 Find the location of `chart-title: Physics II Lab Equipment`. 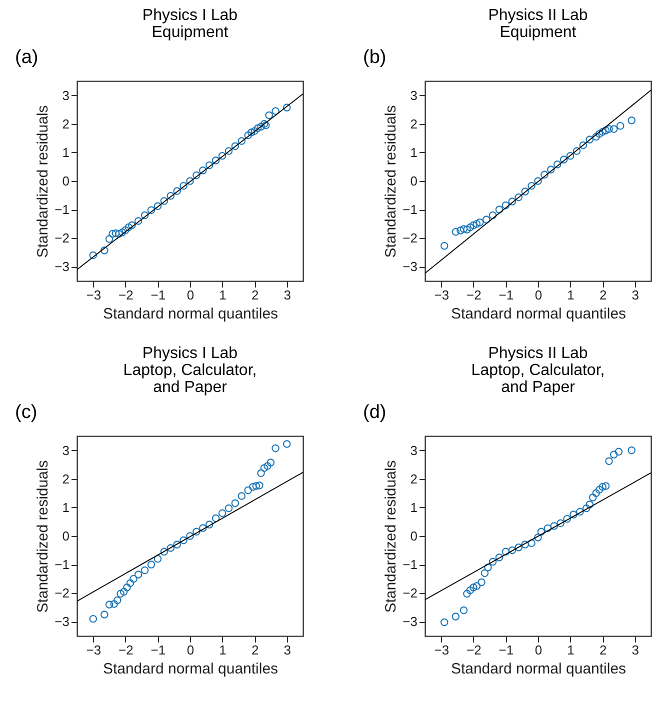

chart-title: Physics II Lab Equipment is located at coordinates (538, 24).